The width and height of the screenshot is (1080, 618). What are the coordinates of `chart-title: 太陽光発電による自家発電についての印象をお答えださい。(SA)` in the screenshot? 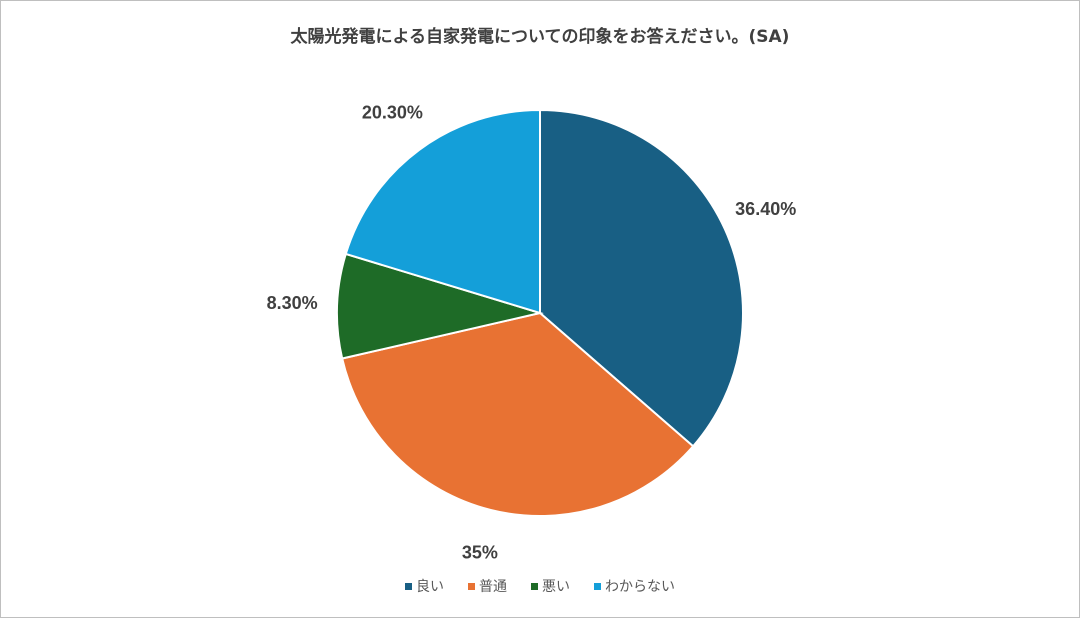 It's located at (540, 36).